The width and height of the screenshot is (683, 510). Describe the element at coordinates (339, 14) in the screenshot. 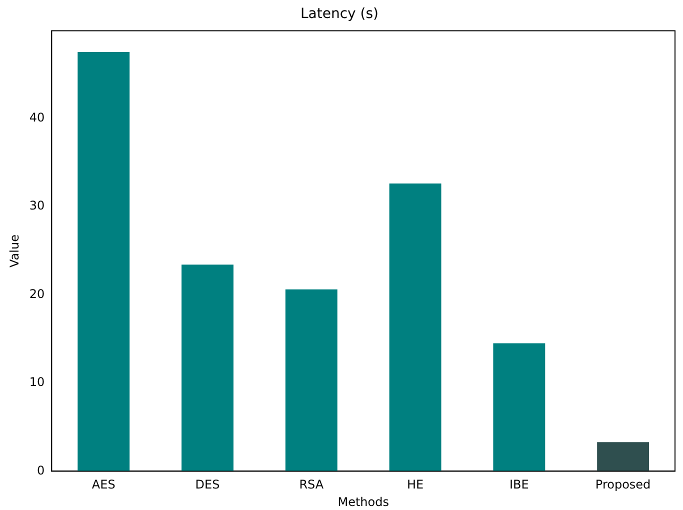

I see `chart-title: Latency (s)` at that location.